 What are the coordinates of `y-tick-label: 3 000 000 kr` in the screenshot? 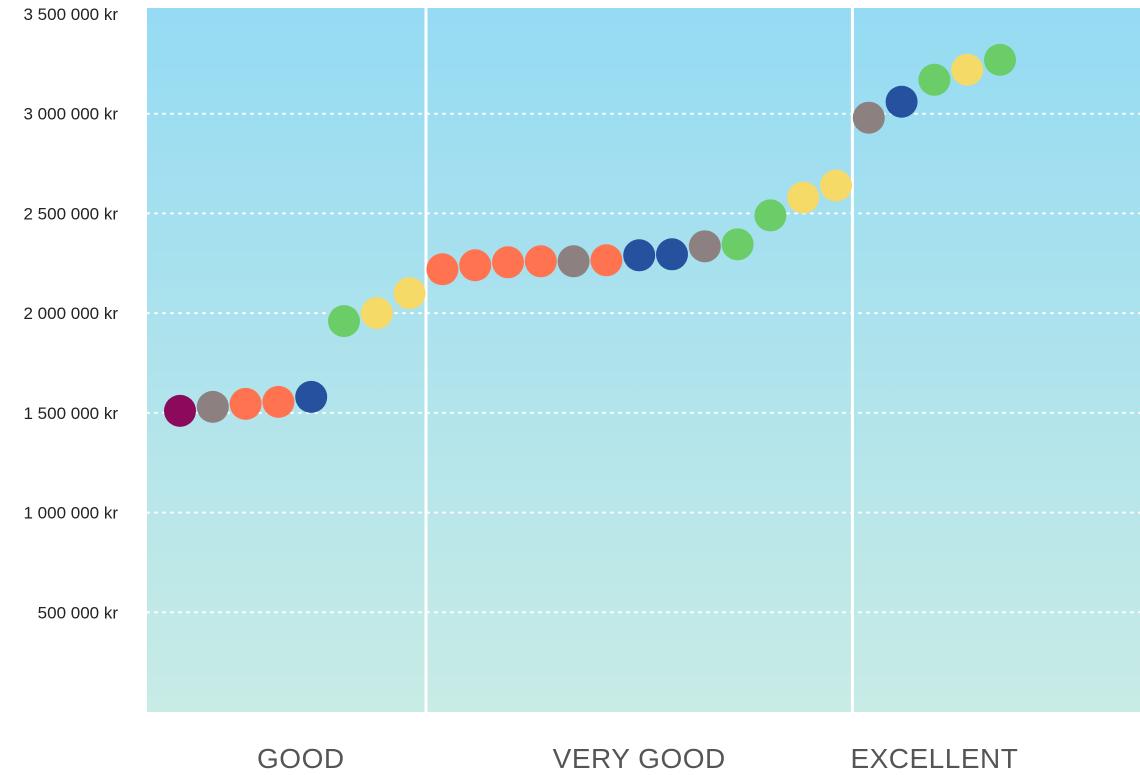 It's located at (70, 114).